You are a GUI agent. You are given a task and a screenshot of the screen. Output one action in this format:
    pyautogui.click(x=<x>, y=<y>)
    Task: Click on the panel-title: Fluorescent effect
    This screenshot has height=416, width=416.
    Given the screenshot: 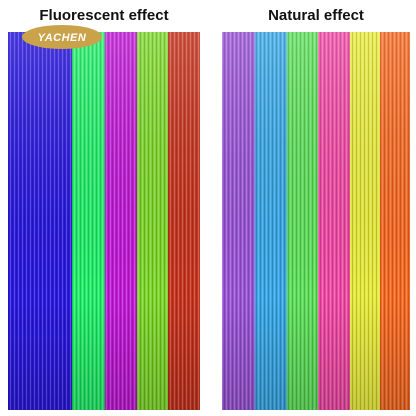 What is the action you would take?
    pyautogui.click(x=103, y=15)
    